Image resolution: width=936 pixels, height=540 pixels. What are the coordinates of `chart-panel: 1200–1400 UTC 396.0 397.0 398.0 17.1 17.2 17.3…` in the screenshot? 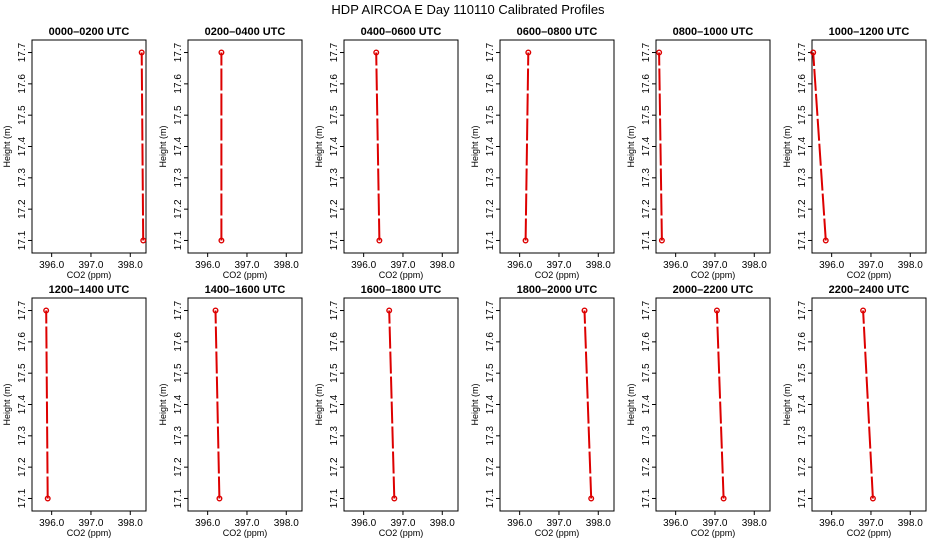 It's located at (74, 411).